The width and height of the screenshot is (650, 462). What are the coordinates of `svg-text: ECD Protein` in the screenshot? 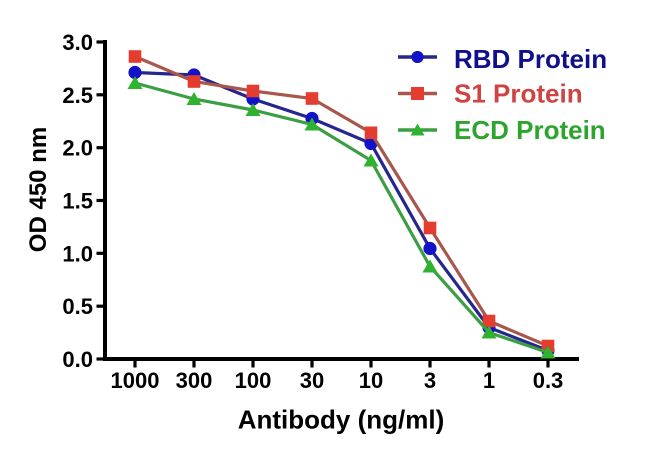 It's located at (530, 130).